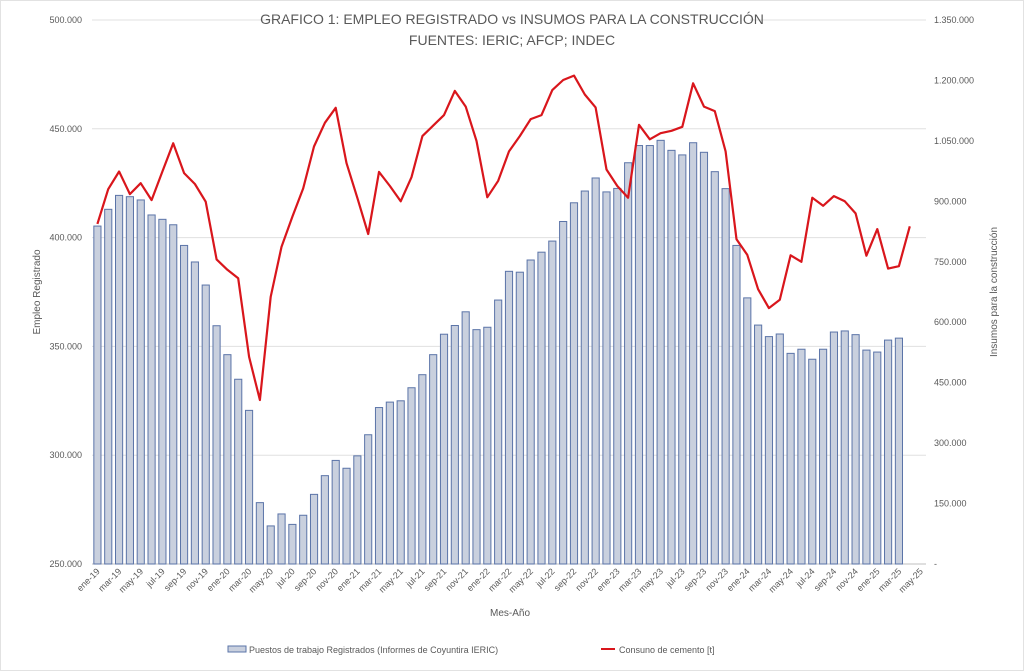  What do you see at coordinates (512, 40) in the screenshot?
I see `chart-subtitle: FUENTES: IERIC; AFCP; INDEC` at bounding box center [512, 40].